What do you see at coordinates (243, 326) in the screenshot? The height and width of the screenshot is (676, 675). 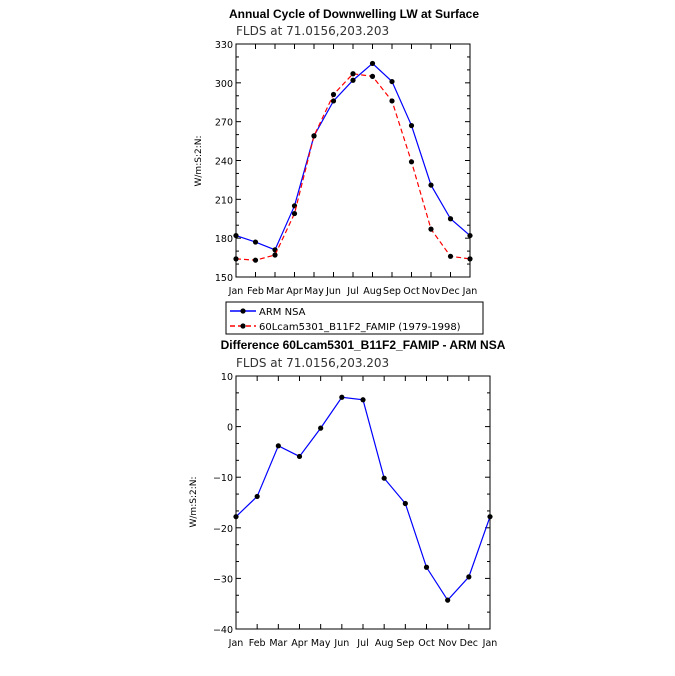 I see `legend-marker-model` at bounding box center [243, 326].